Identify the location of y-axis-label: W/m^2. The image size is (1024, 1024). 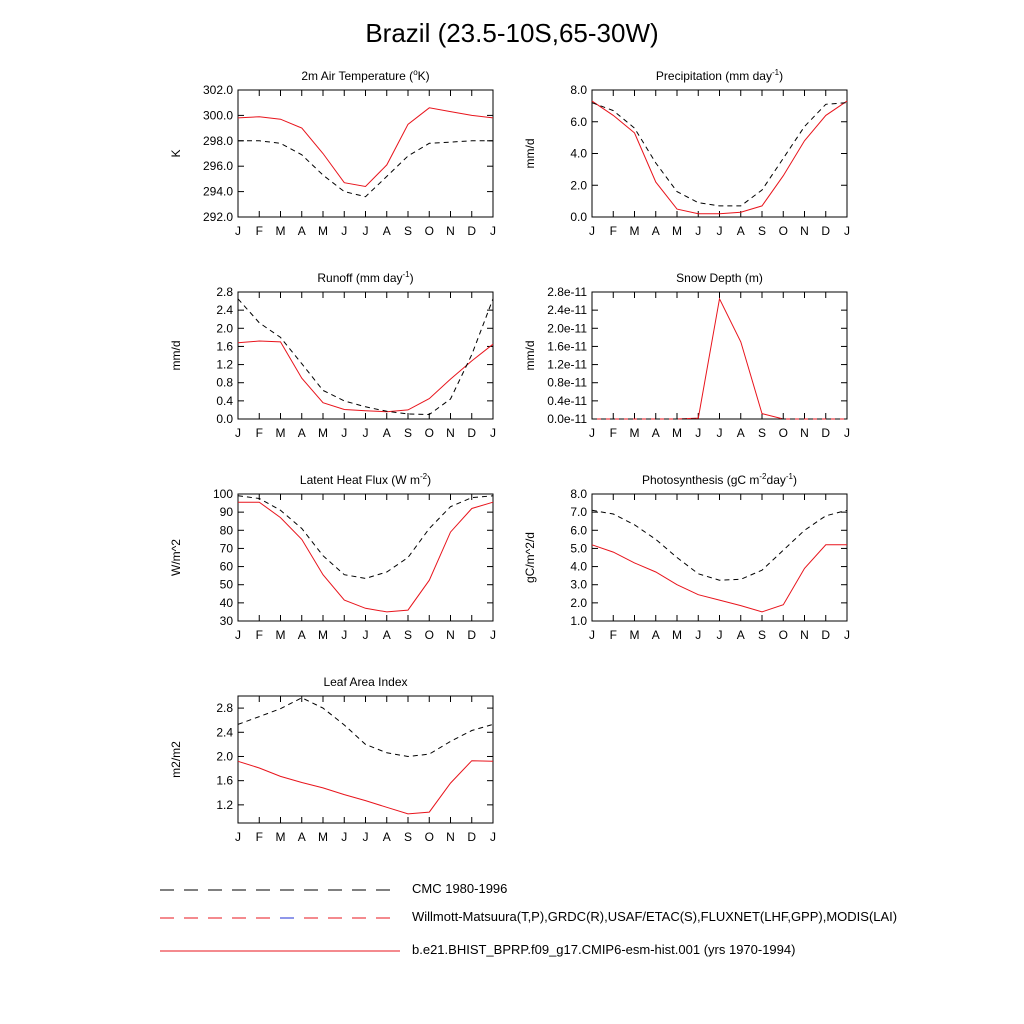
(176, 557).